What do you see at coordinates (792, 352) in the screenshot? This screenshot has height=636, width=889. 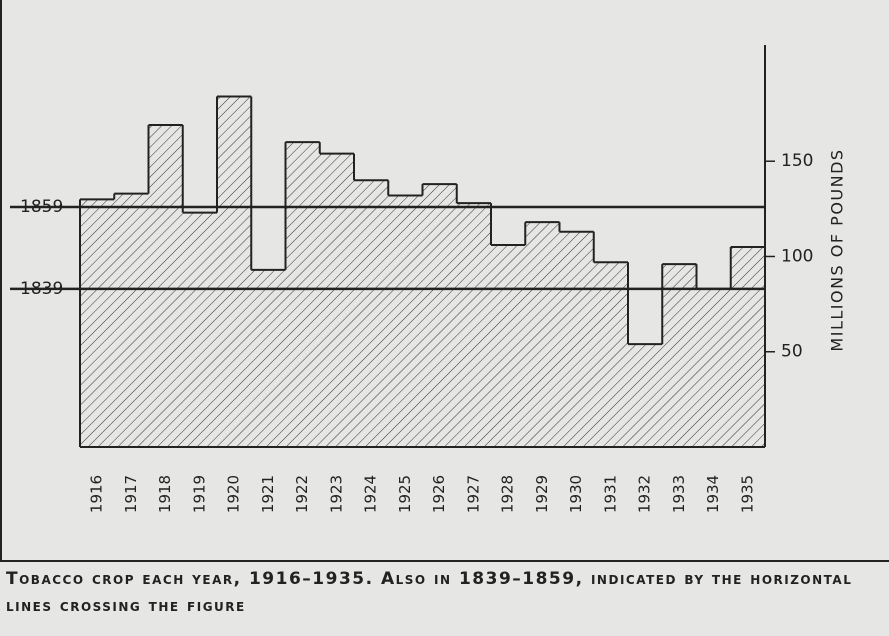 I see `y-tick-label: 50` at bounding box center [792, 352].